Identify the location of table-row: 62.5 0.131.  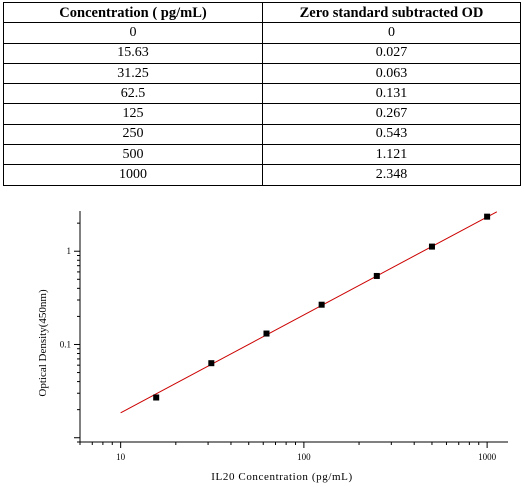
(262, 94).